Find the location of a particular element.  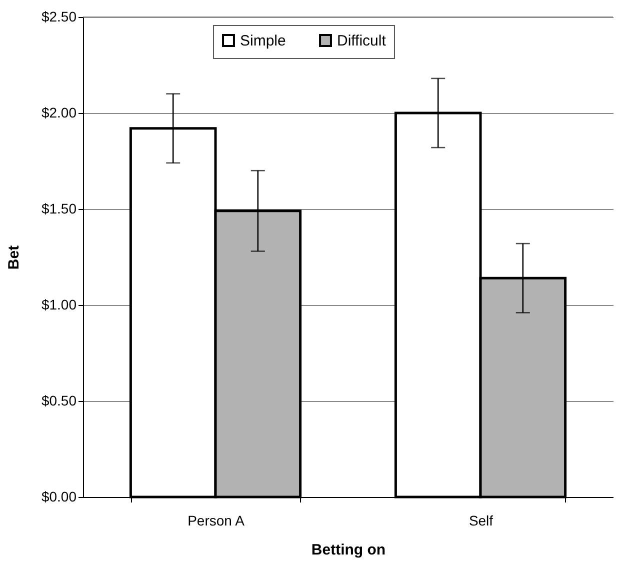

y-tick-label: $0.50 is located at coordinates (59, 400).